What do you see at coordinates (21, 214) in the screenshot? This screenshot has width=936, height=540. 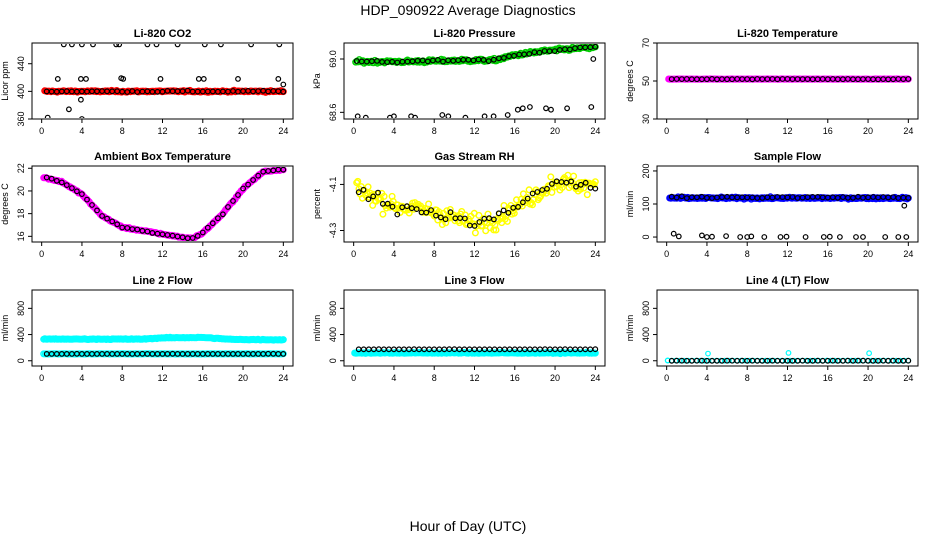 I see `y-tick-label: 18` at bounding box center [21, 214].